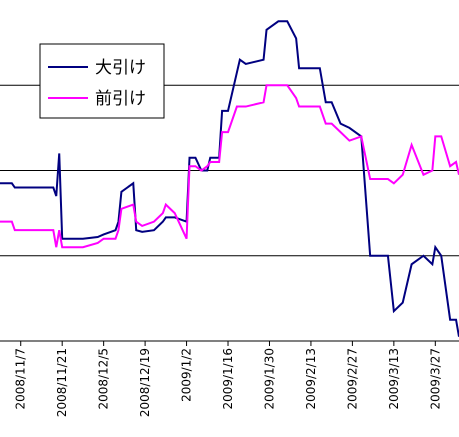 This screenshot has height=437, width=459. I want to click on x-tick-label-11: 2009/3/27, so click(435, 379).